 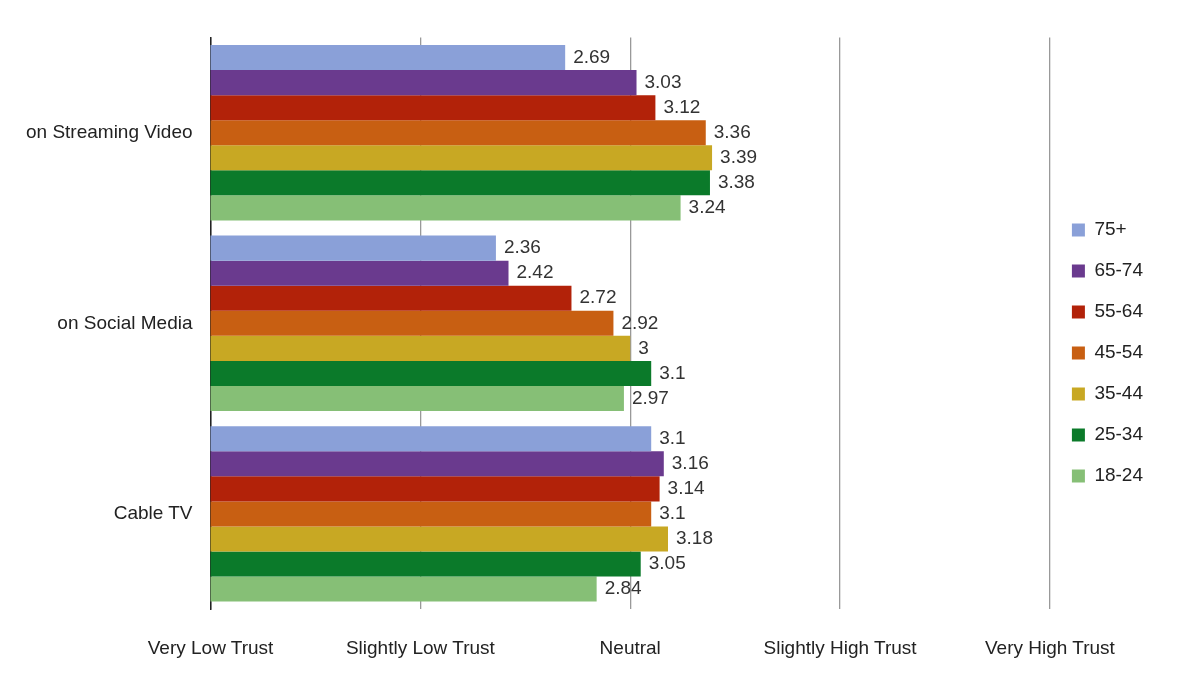 I want to click on legend-label: 35-44, so click(x=1119, y=393).